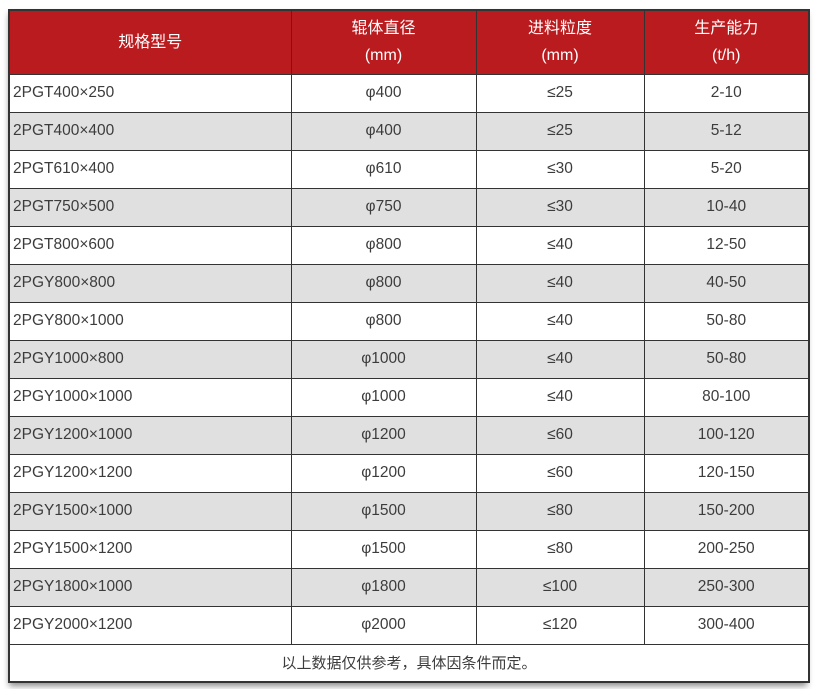  Describe the element at coordinates (150, 169) in the screenshot. I see `cell-model: 2PGT610×400` at that location.